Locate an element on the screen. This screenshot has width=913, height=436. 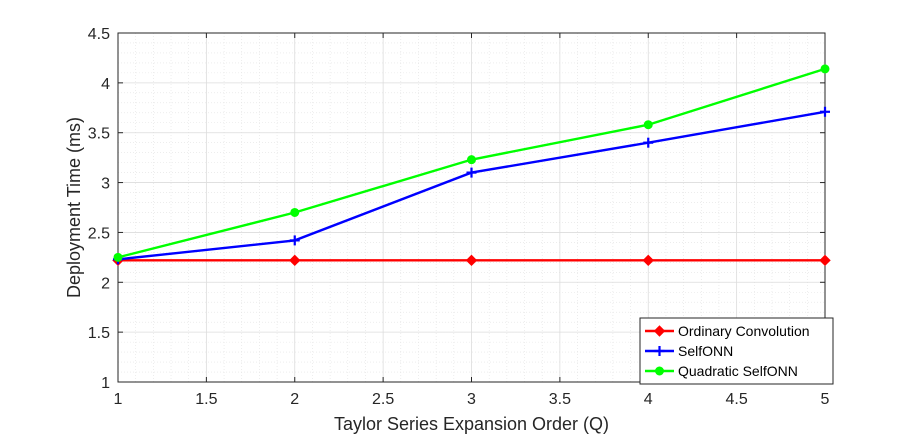
y-tick-label: 3 is located at coordinates (105, 184).